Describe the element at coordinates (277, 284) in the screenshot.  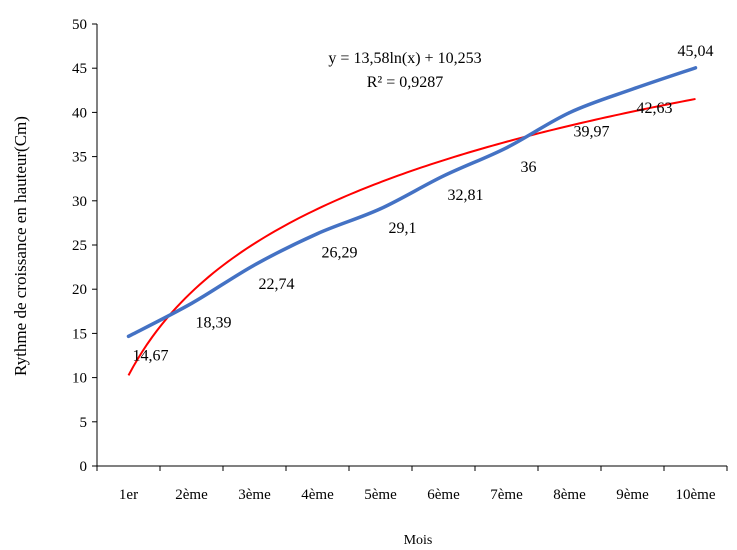
I see `data-label-3: 22,74` at that location.